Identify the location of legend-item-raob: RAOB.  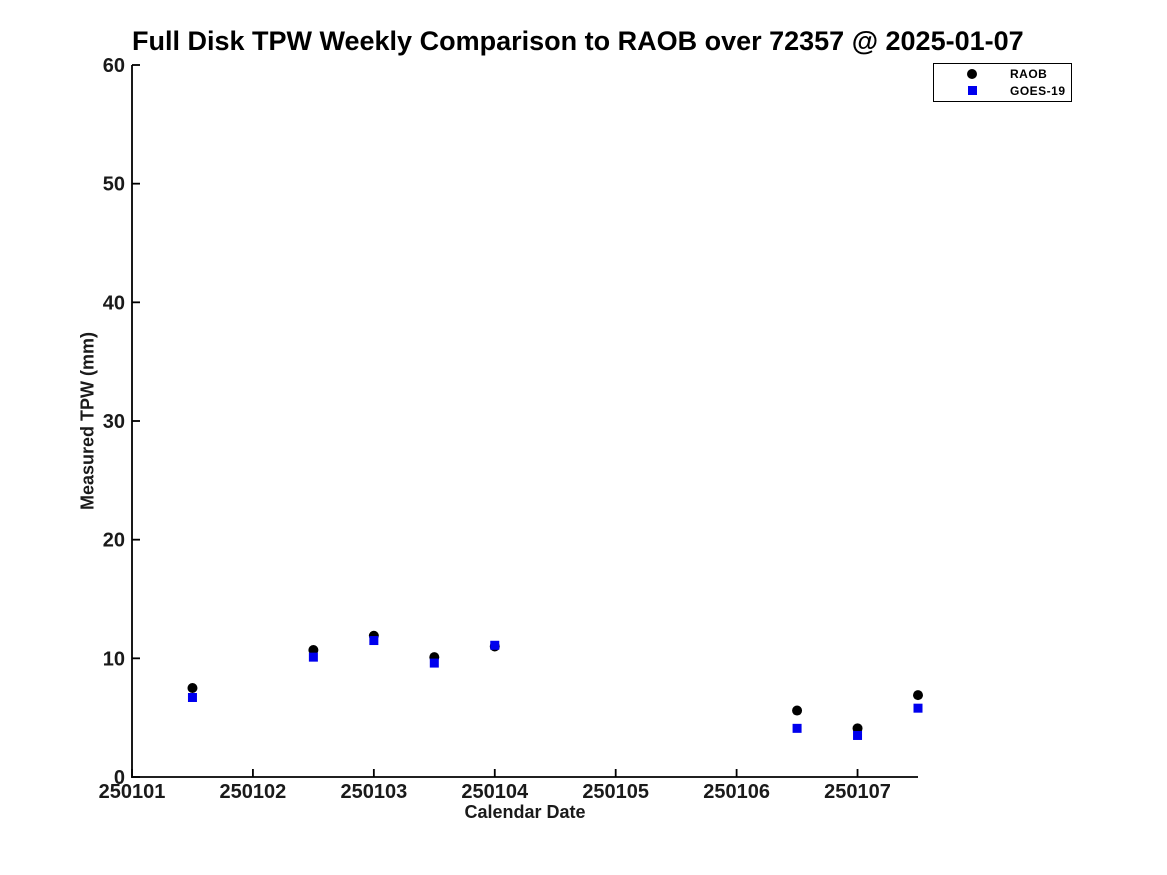
(1002, 74).